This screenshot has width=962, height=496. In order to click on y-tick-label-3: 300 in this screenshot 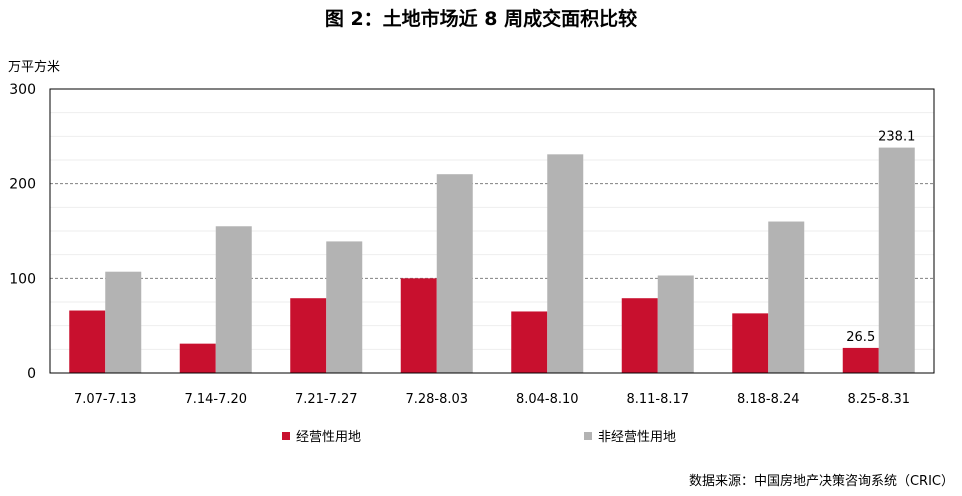, I will do `click(22, 90)`.